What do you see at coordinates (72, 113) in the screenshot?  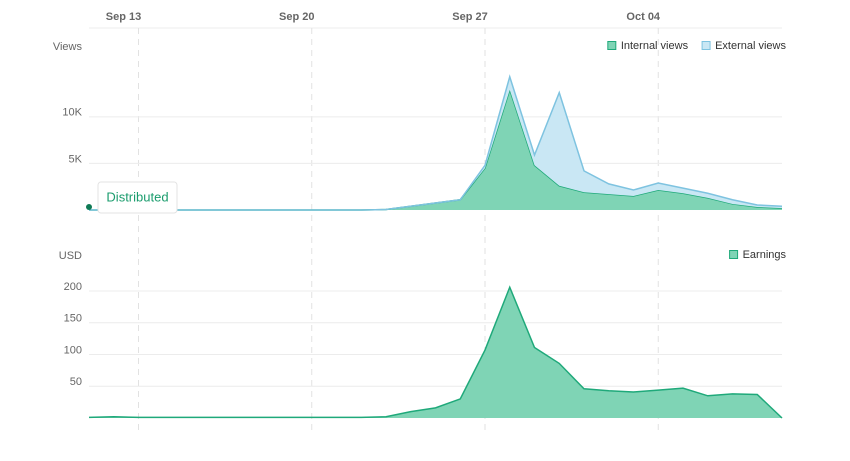 I see `y-tick-label: 10K` at bounding box center [72, 113].